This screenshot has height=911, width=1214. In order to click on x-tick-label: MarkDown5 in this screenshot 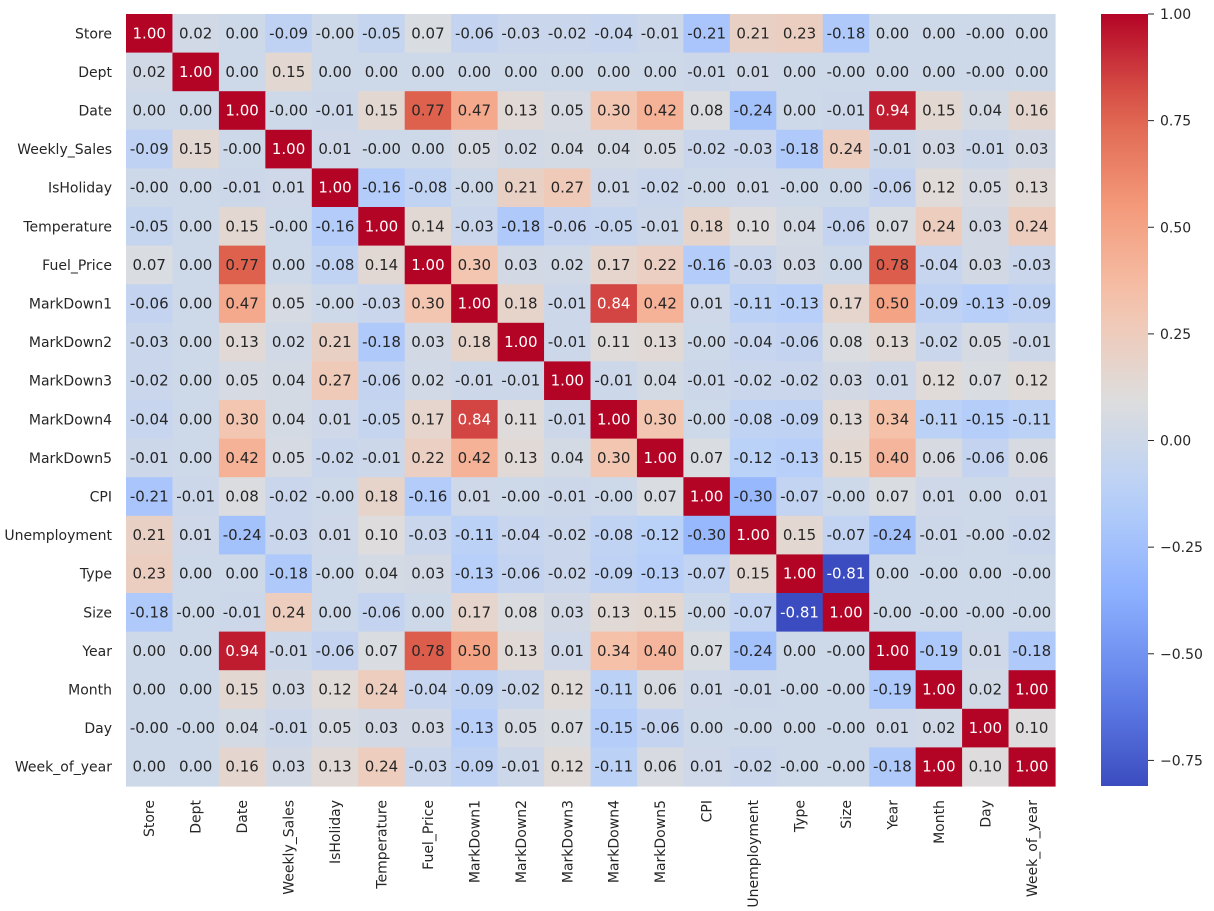, I will do `click(661, 841)`.